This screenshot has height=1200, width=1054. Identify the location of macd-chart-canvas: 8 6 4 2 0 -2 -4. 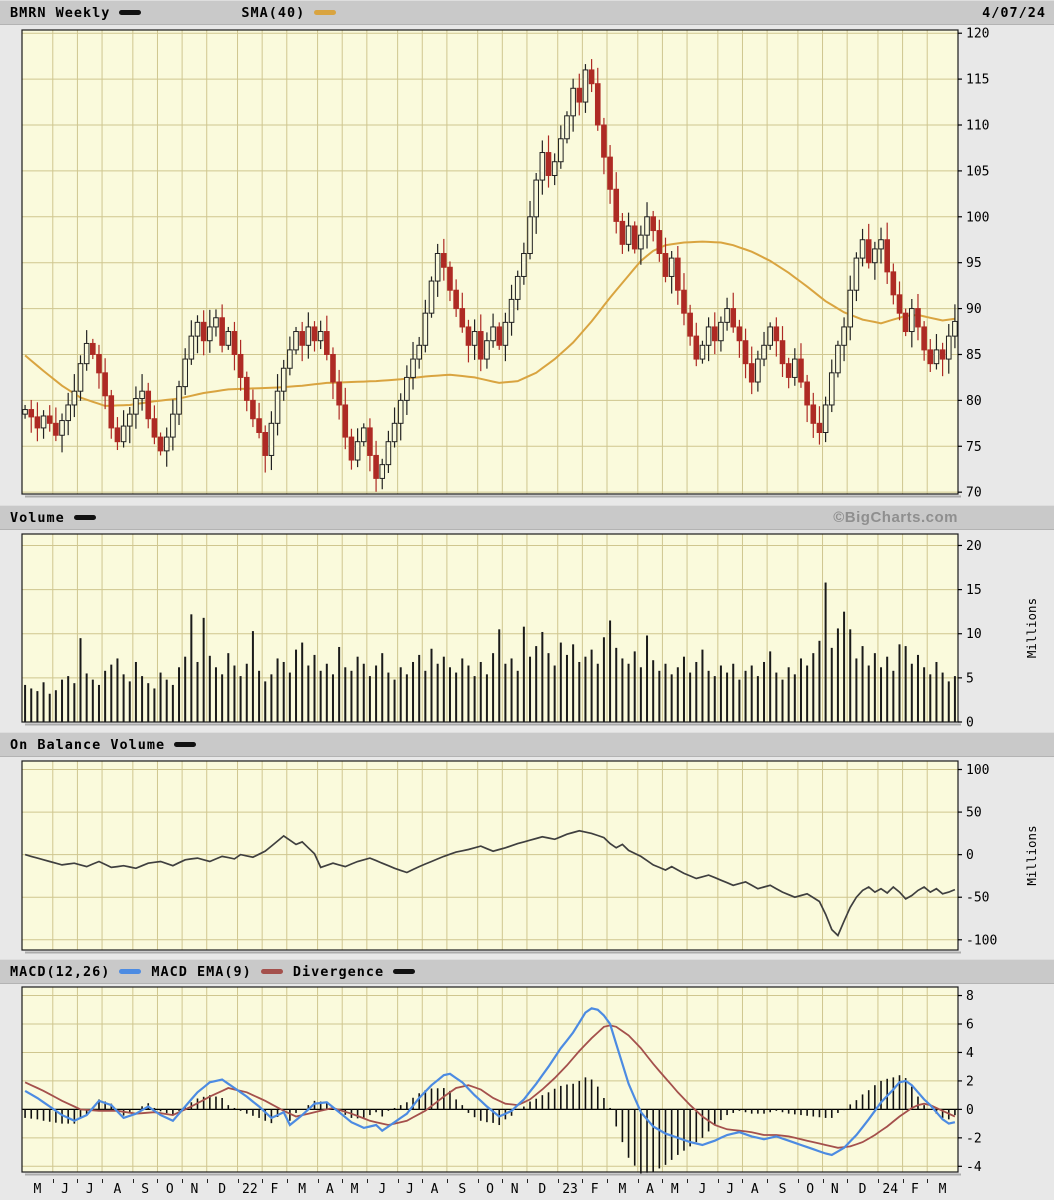
(501, 1081).